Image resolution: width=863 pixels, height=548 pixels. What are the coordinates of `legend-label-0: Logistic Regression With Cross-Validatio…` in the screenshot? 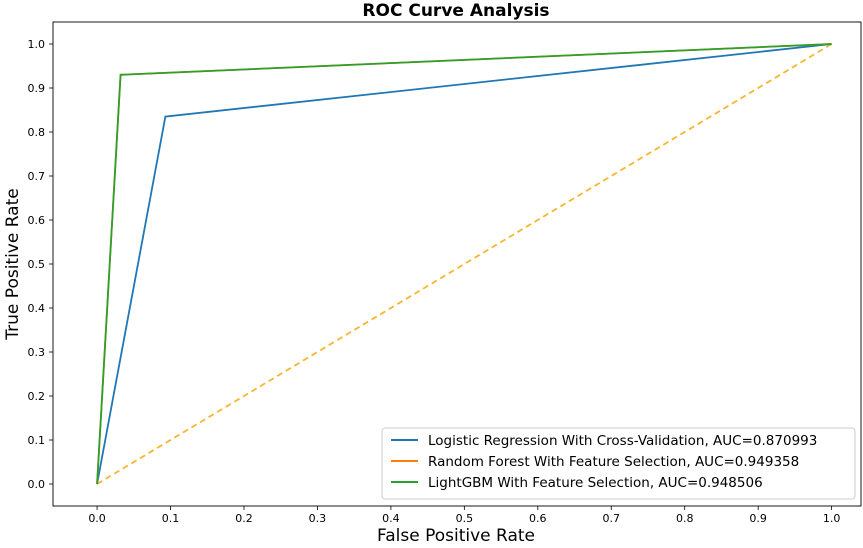 It's located at (622, 441).